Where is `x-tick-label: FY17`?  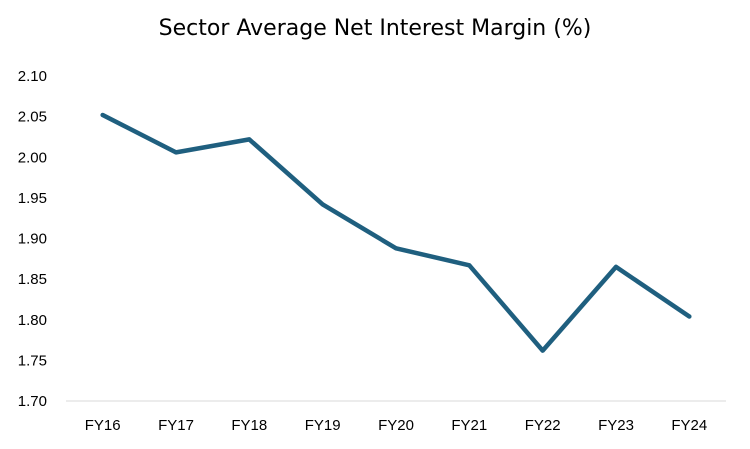 x-tick-label: FY17 is located at coordinates (176, 425).